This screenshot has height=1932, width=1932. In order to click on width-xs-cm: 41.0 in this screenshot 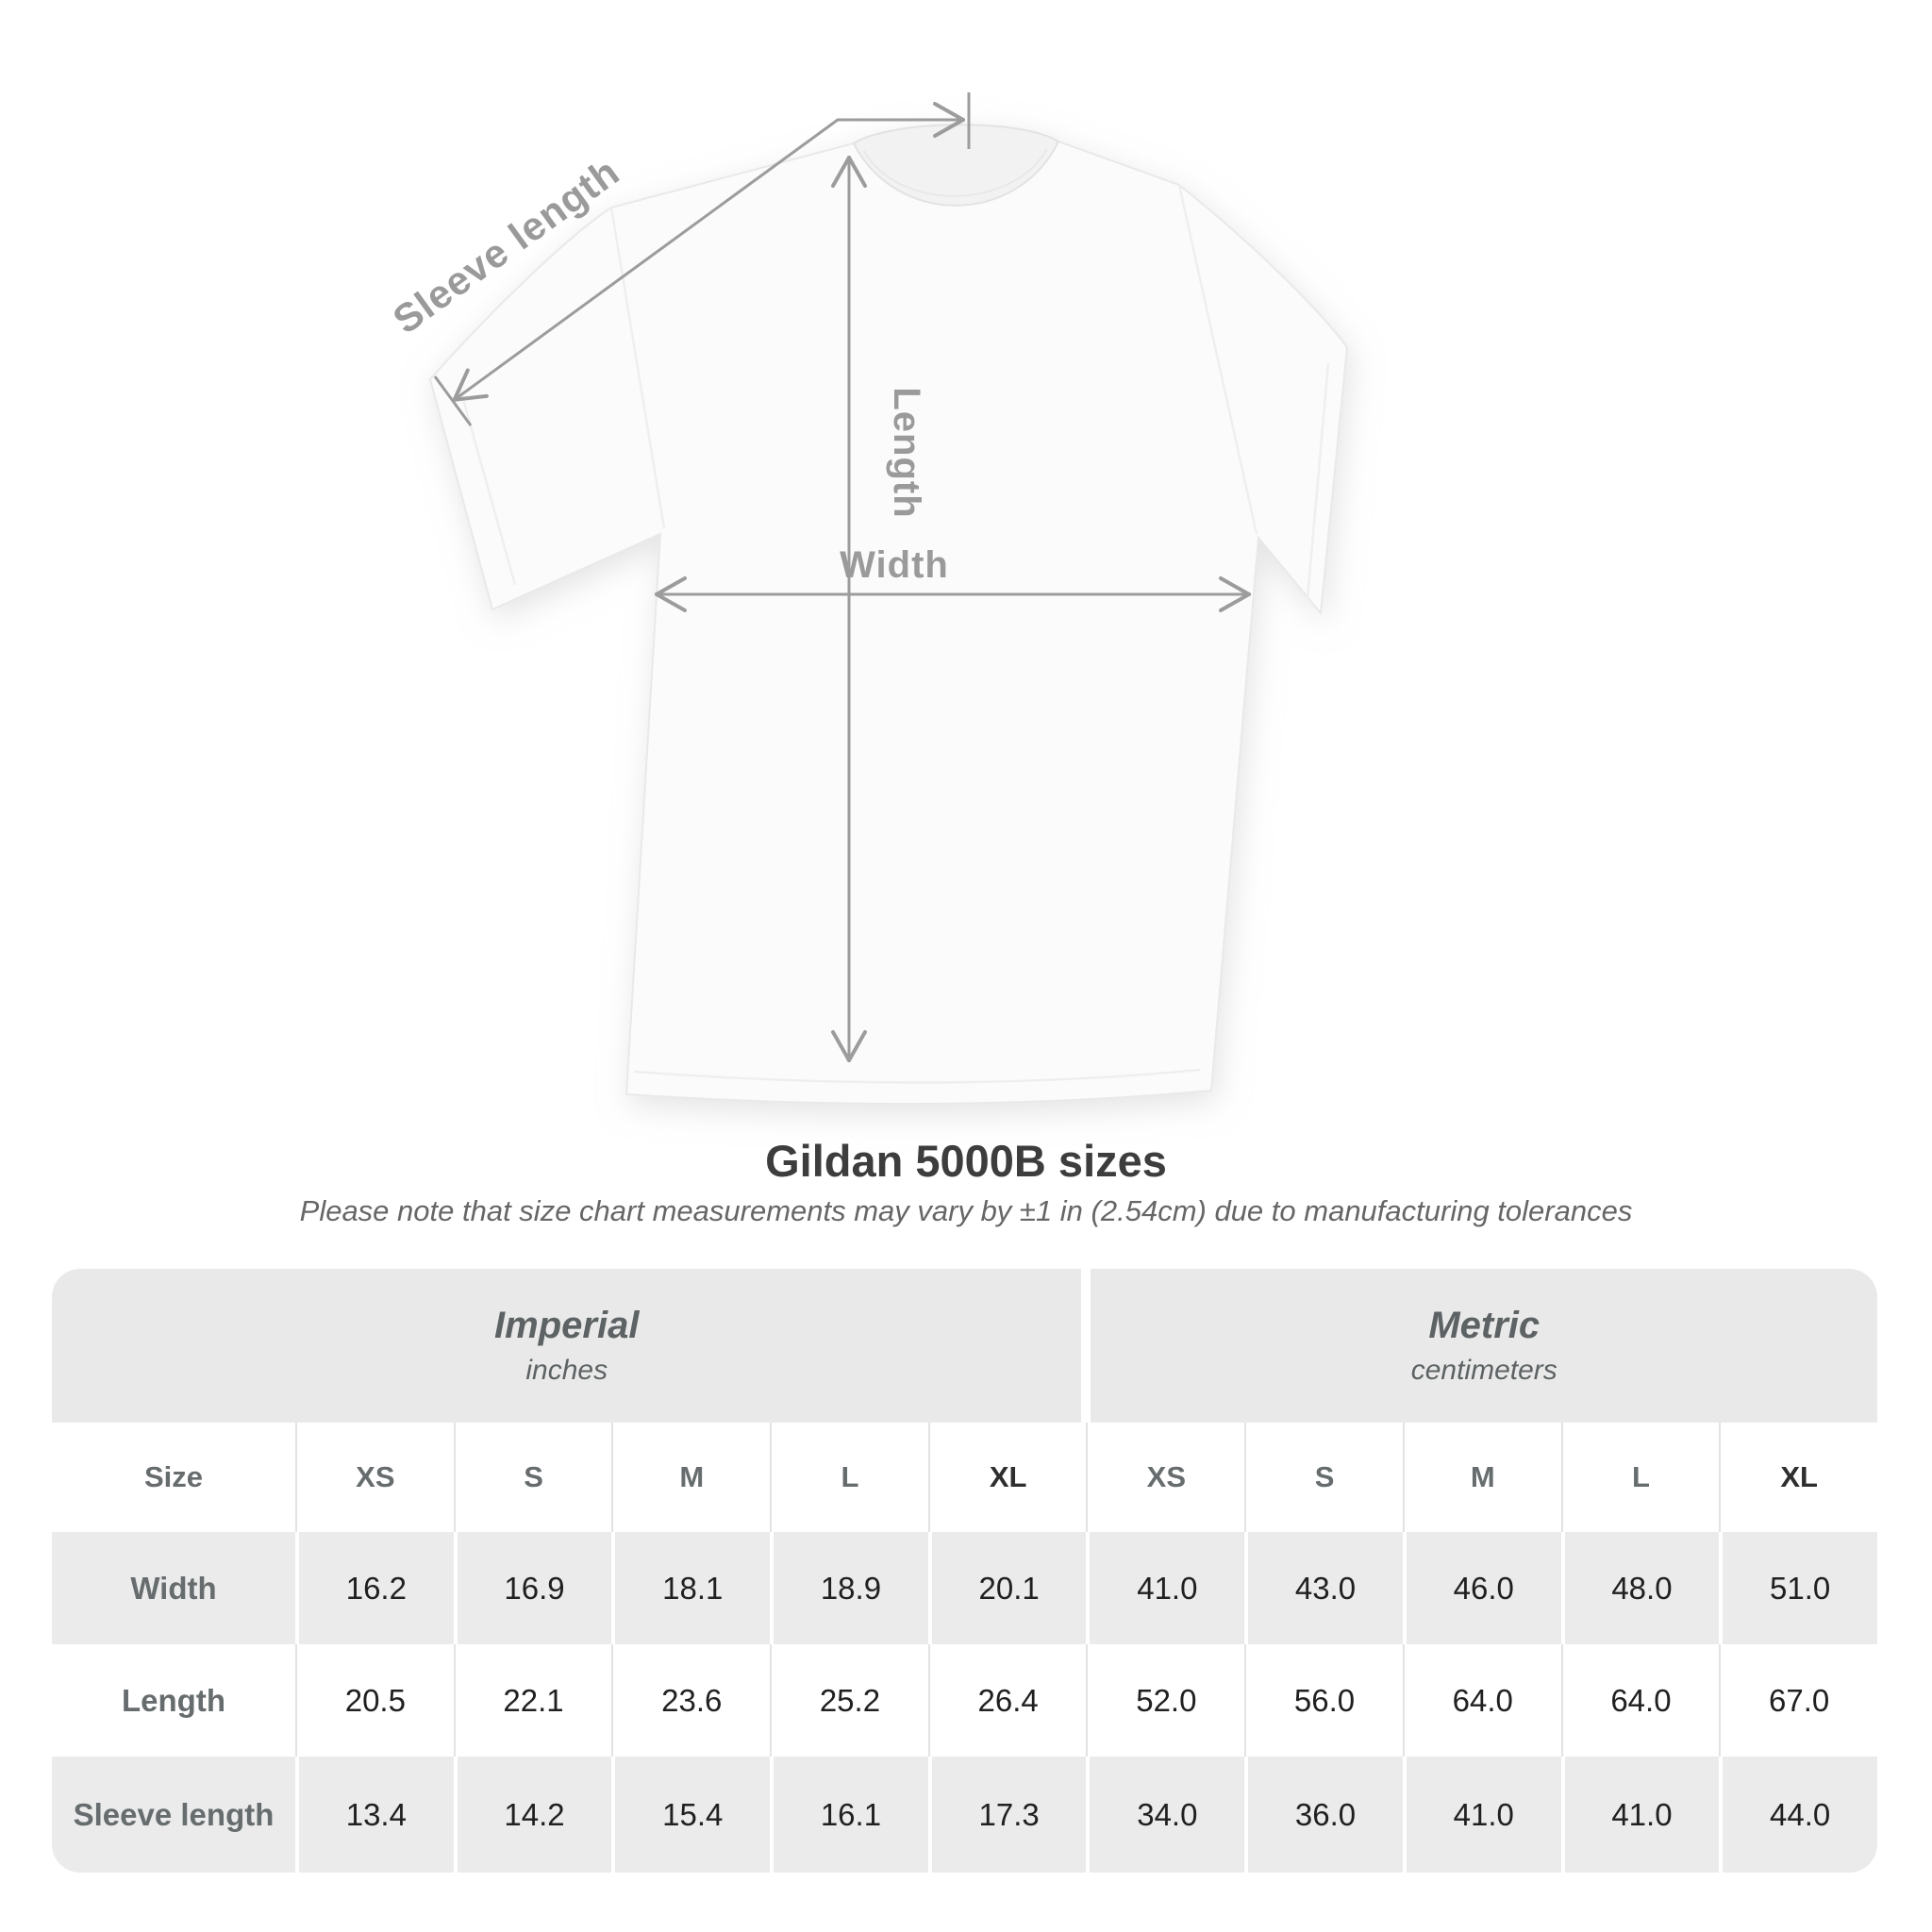, I will do `click(1165, 1588)`.